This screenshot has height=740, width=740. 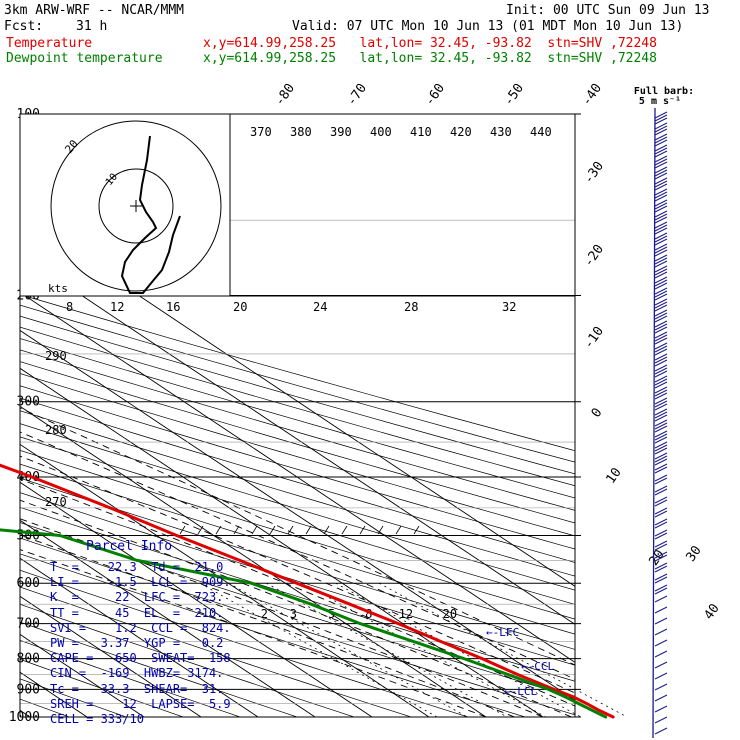 What do you see at coordinates (608, 10) in the screenshot?
I see `init-time: Init: 00 UTC Sun 09 Jun 13` at bounding box center [608, 10].